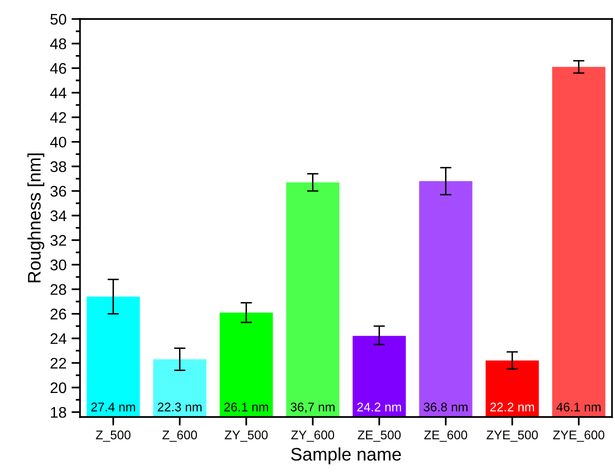 The height and width of the screenshot is (475, 615). What do you see at coordinates (58, 289) in the screenshot?
I see `y-tick-label: 28` at bounding box center [58, 289].